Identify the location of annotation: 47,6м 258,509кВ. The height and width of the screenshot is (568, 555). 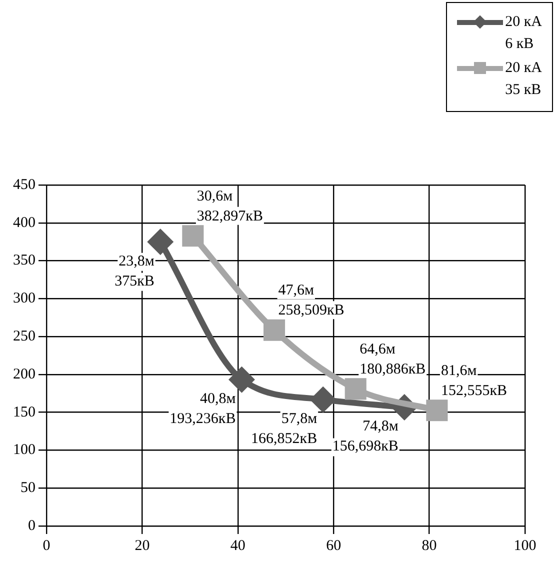
(311, 300).